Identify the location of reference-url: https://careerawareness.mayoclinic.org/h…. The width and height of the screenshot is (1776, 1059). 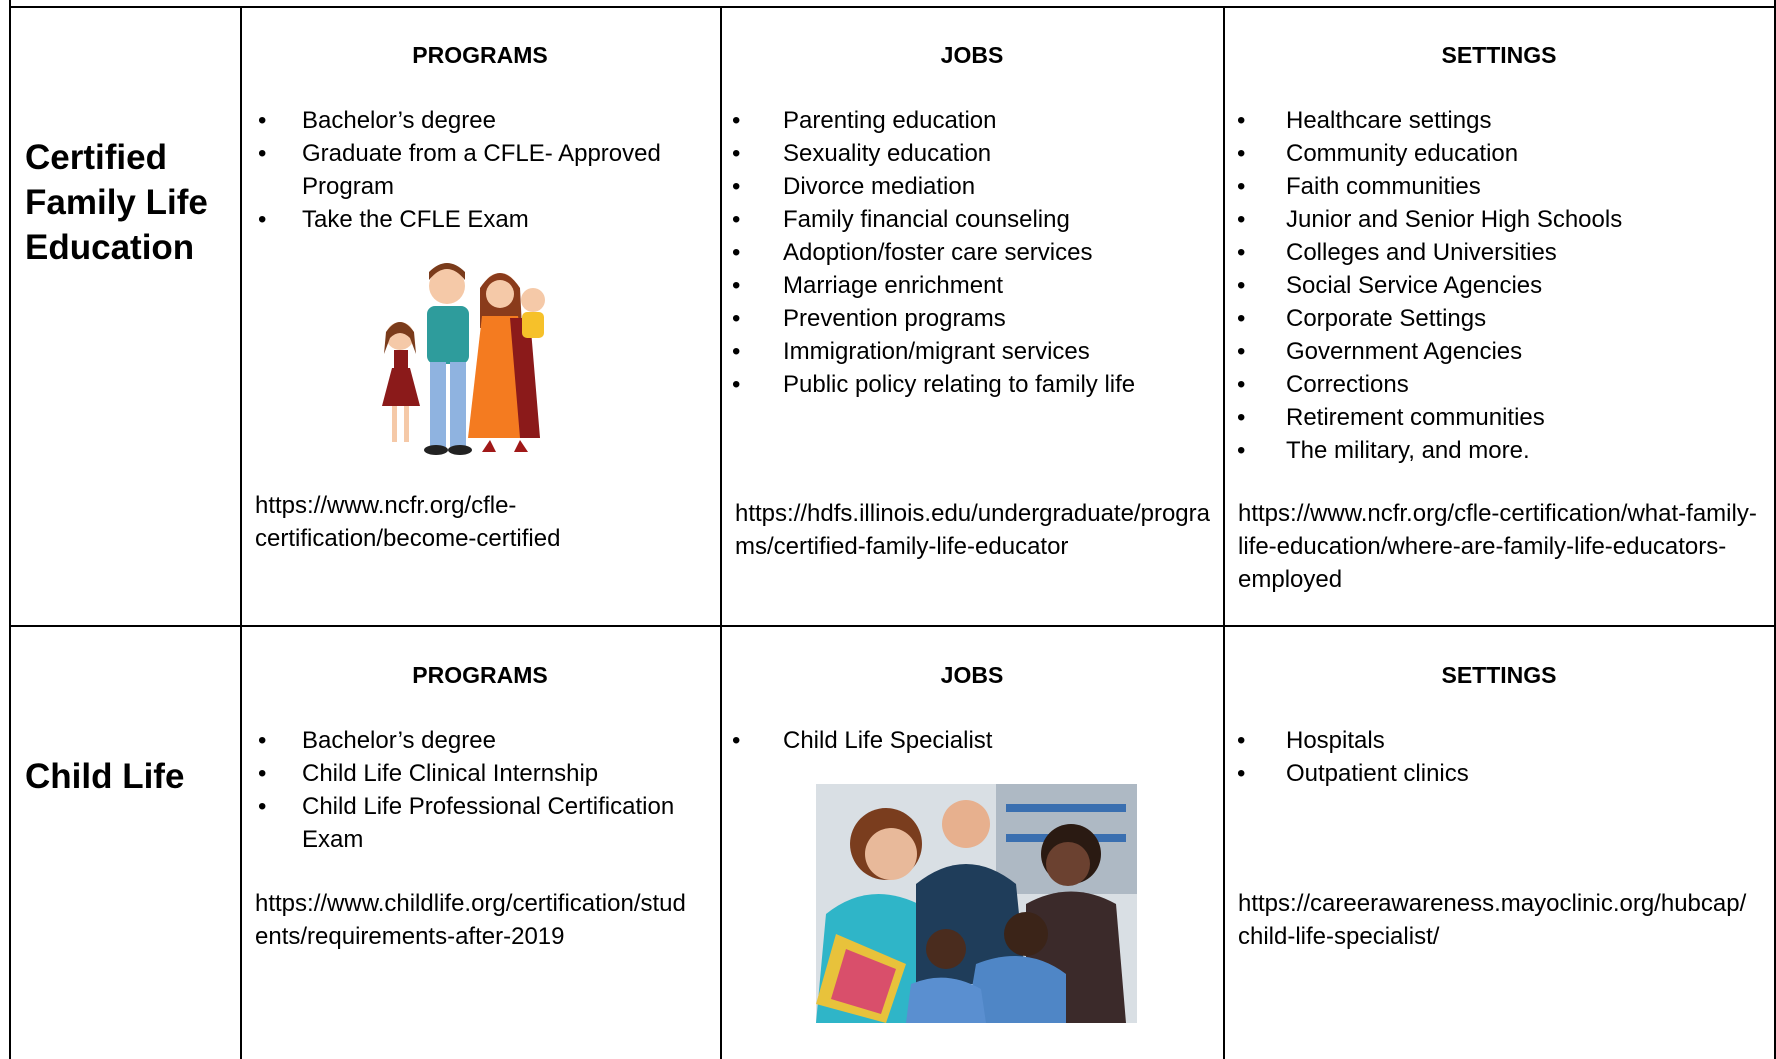
(1492, 920).